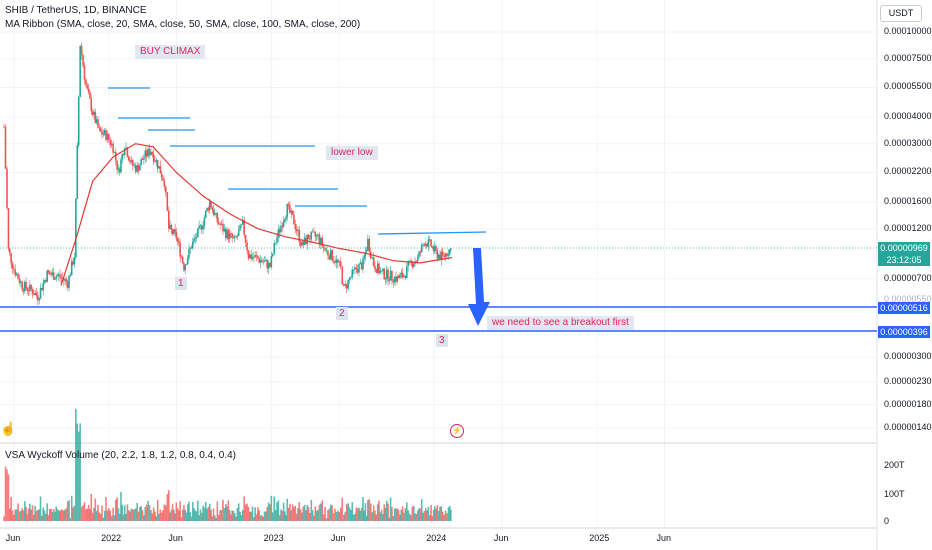 Image resolution: width=932 pixels, height=550 pixels. Describe the element at coordinates (352, 153) in the screenshot. I see `lower-low-label: lower low` at that location.